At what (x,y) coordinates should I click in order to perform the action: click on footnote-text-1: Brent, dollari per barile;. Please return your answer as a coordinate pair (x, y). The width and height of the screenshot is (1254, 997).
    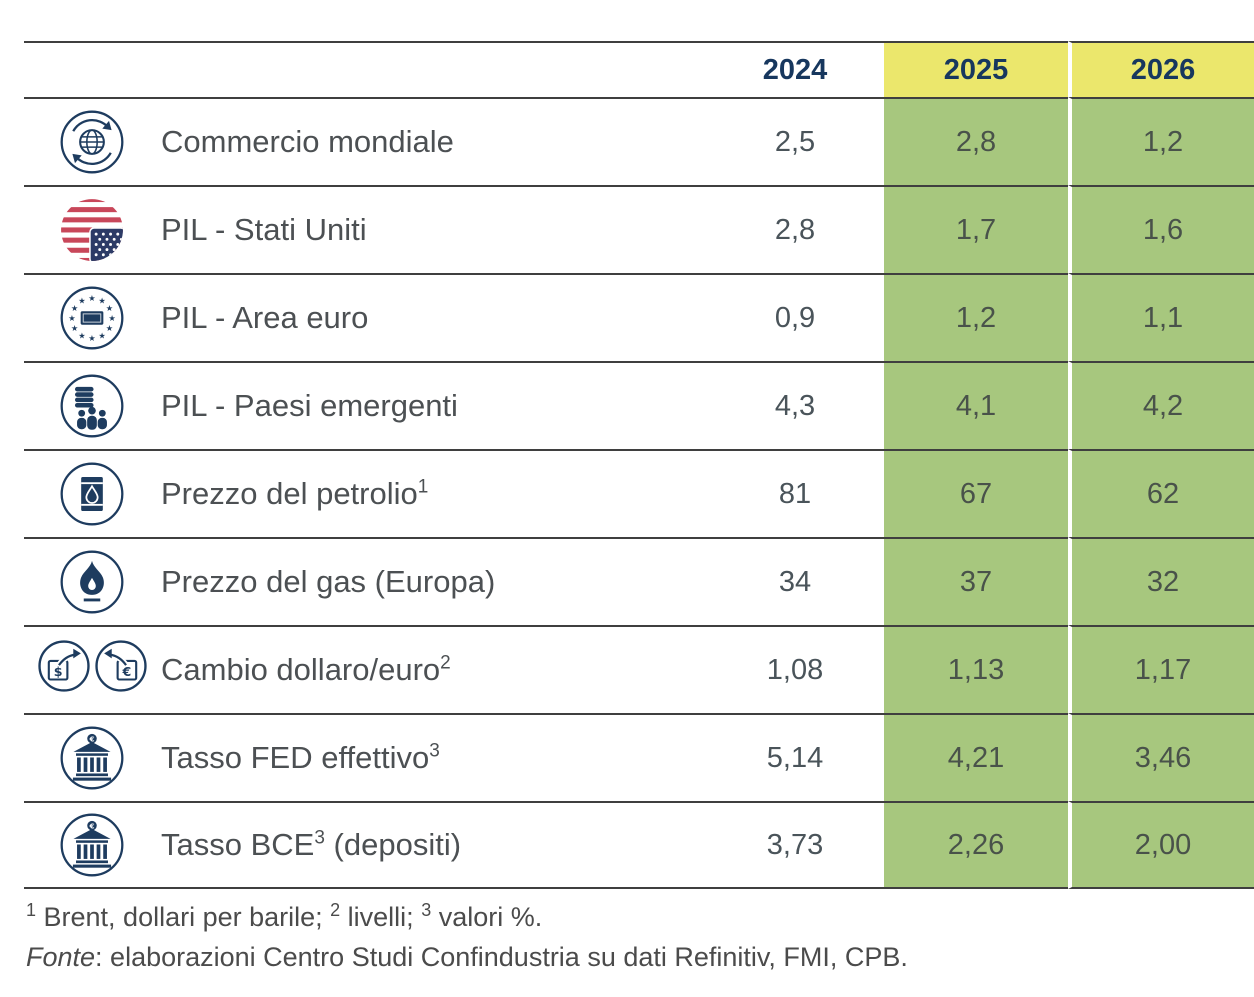
    Looking at the image, I should click on (183, 917).